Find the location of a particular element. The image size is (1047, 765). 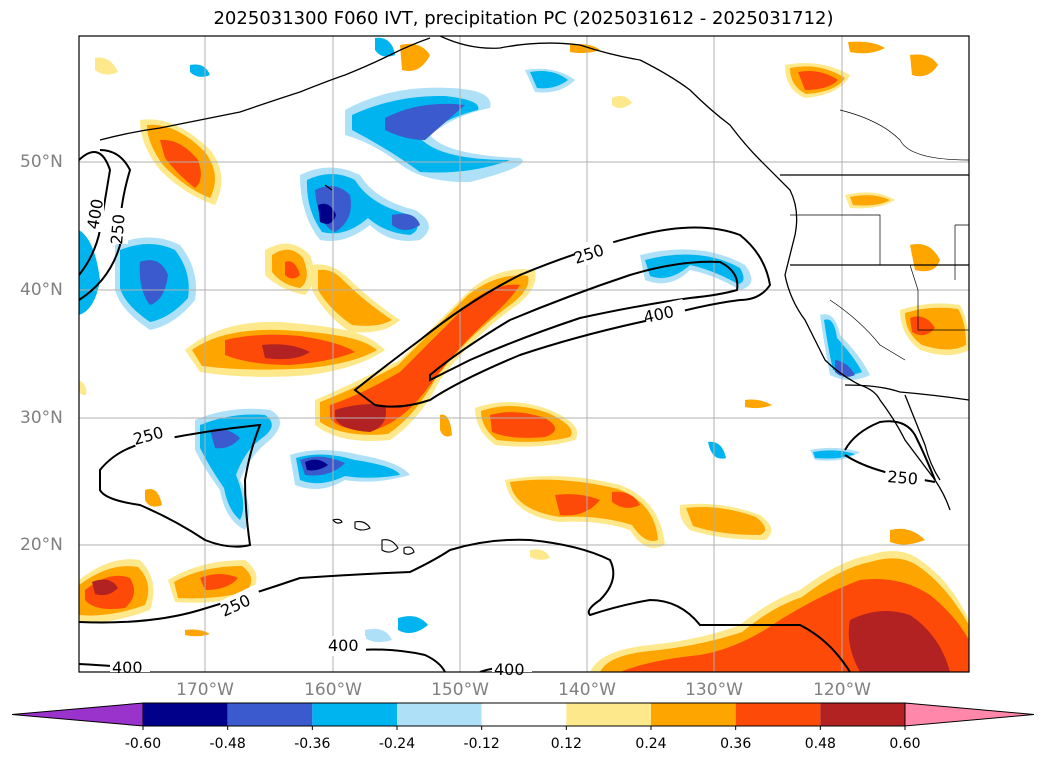

colorbar-tick-label: 0.24 is located at coordinates (651, 744).